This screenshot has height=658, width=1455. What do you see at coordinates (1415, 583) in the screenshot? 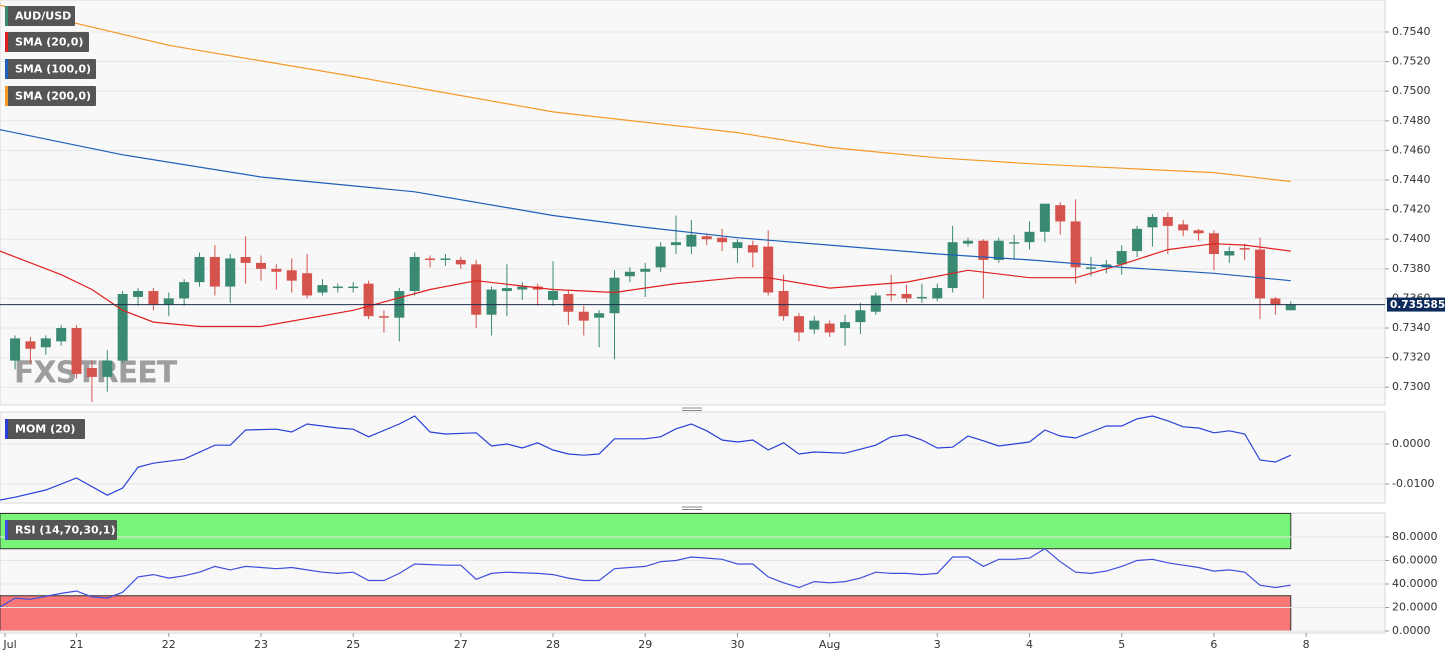
I see `y-tick-label: 40.0000` at bounding box center [1415, 583].